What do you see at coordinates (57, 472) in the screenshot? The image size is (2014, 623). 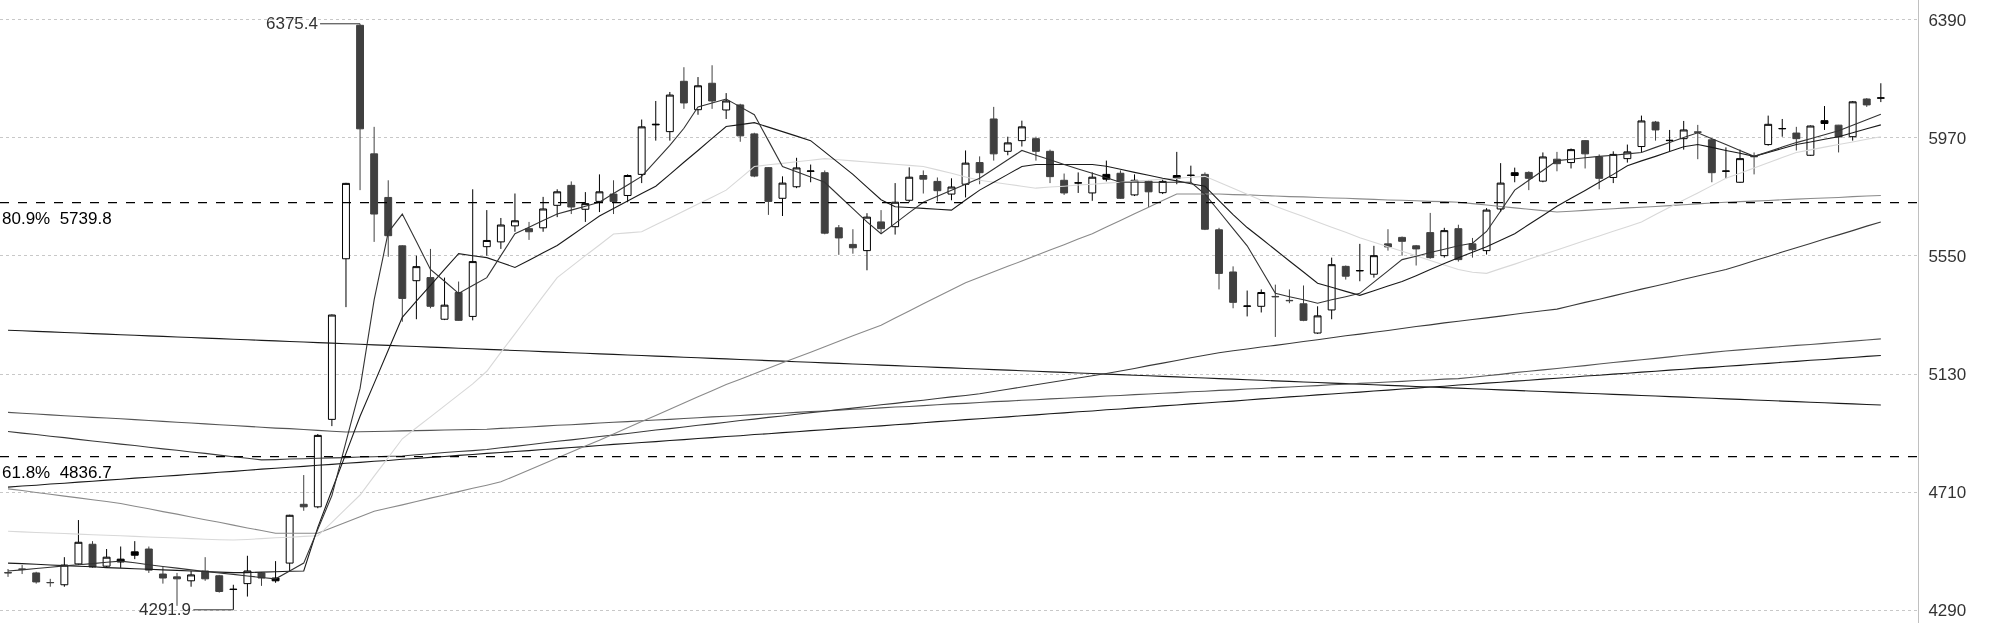 I see `ref-line-label: 61.8% 4836.7` at bounding box center [57, 472].